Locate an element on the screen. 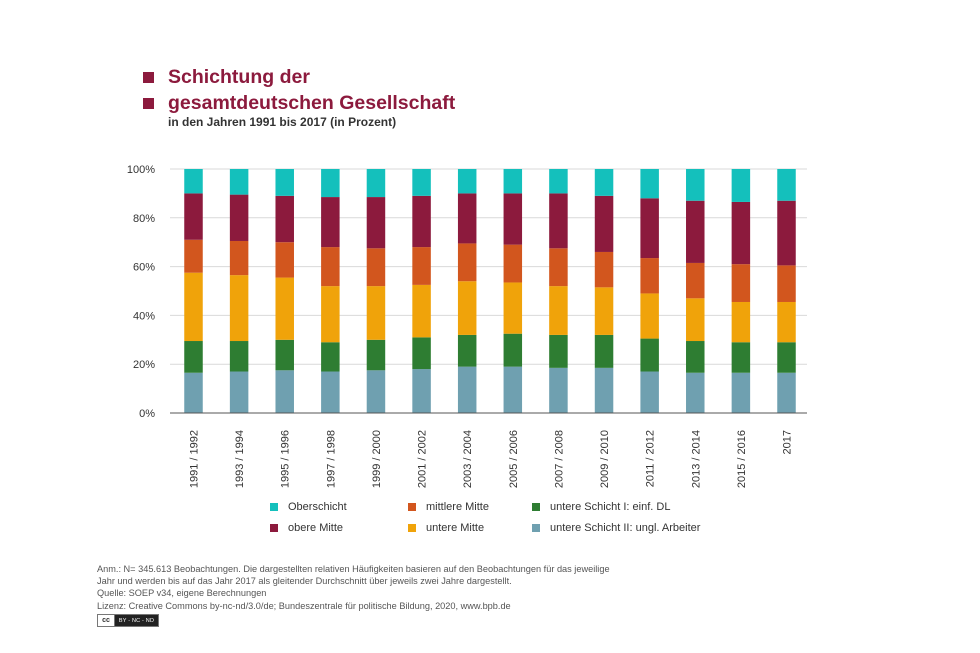 The width and height of the screenshot is (980, 653). legend-item-untere-mitte: untere Mitte is located at coordinates (446, 528).